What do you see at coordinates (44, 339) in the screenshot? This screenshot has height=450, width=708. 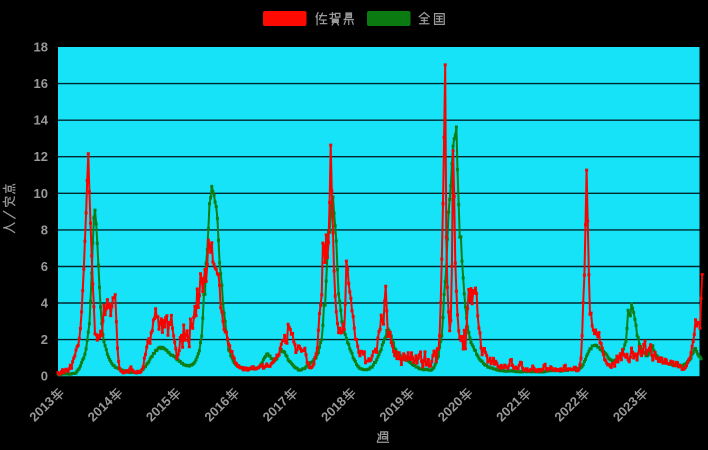 I see `svg-text: 2` at bounding box center [44, 339].